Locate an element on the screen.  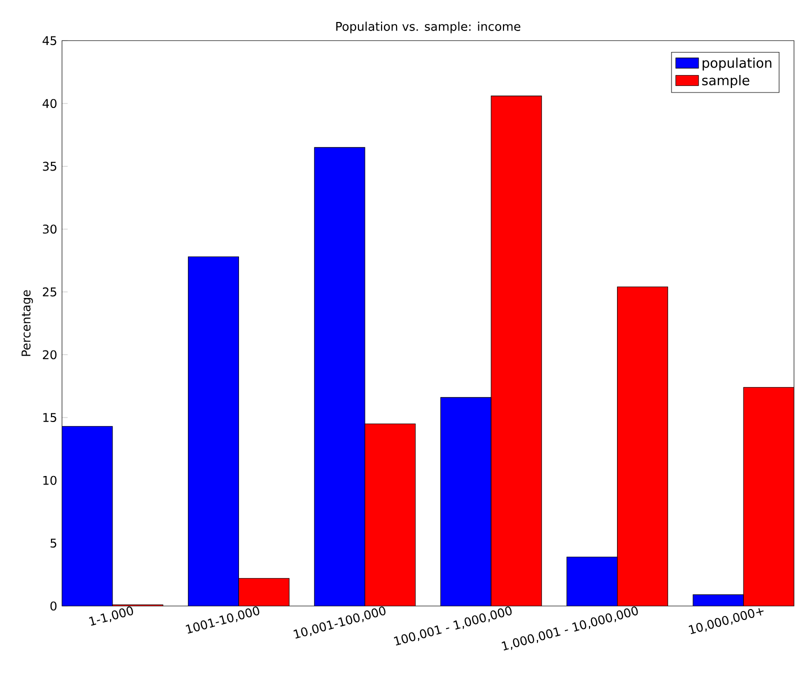
y-tick-label: 20 is located at coordinates (49, 355).